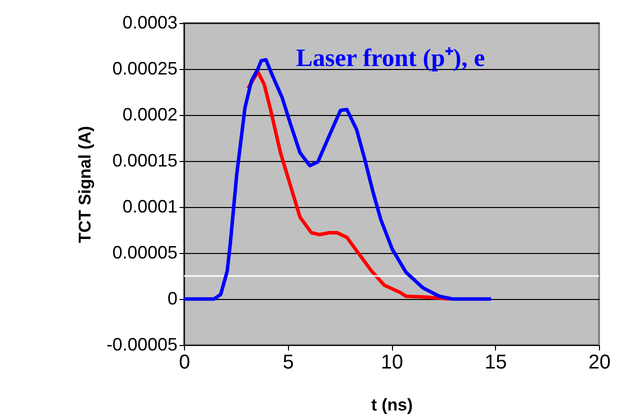 This screenshot has width=621, height=415. I want to click on y-tick-label: -0.00005, so click(142, 344).